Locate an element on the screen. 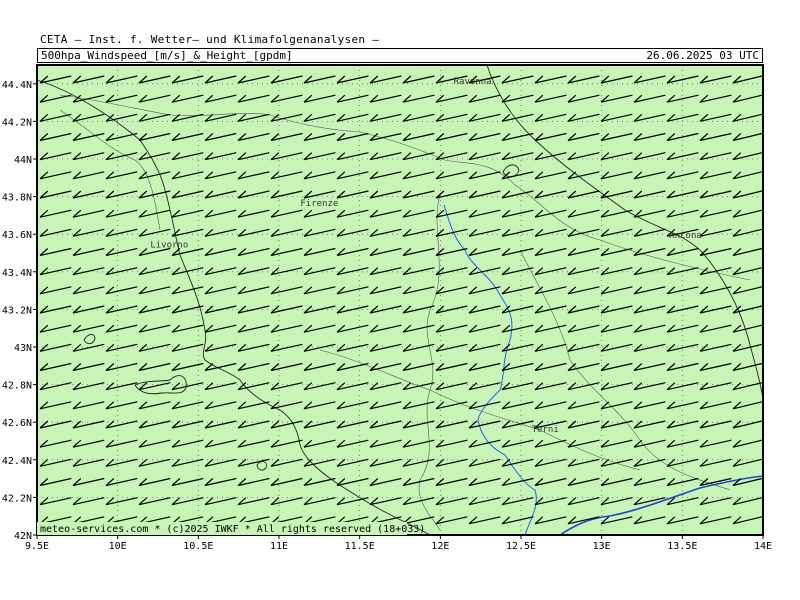 This screenshot has width=800, height=600. y-tick-label: 42.6N is located at coordinates (17, 423).